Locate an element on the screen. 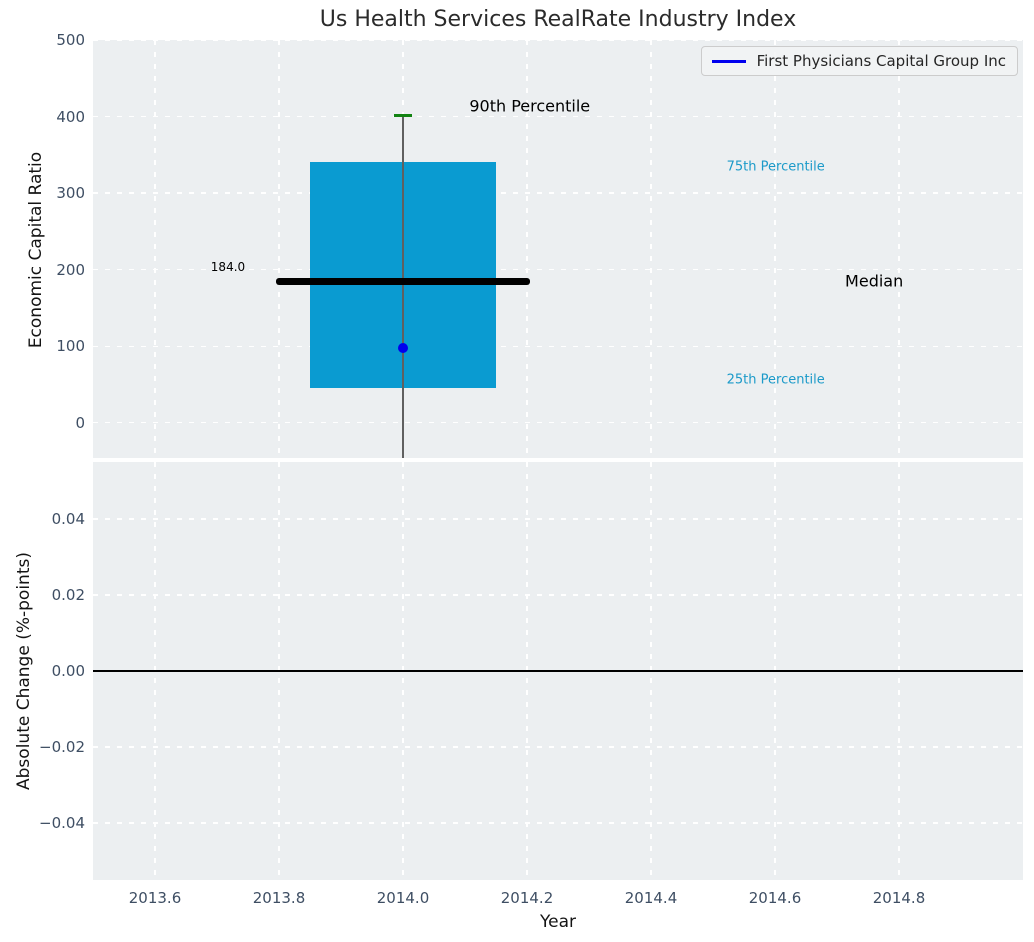  y-axis-label-absolute-change: Absolute Change (%-points) is located at coordinates (24, 671).